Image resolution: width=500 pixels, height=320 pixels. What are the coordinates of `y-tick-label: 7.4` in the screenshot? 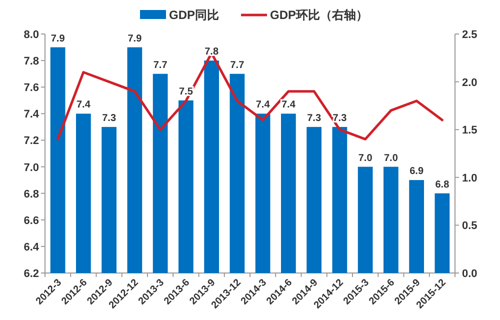 It's located at (32, 114).